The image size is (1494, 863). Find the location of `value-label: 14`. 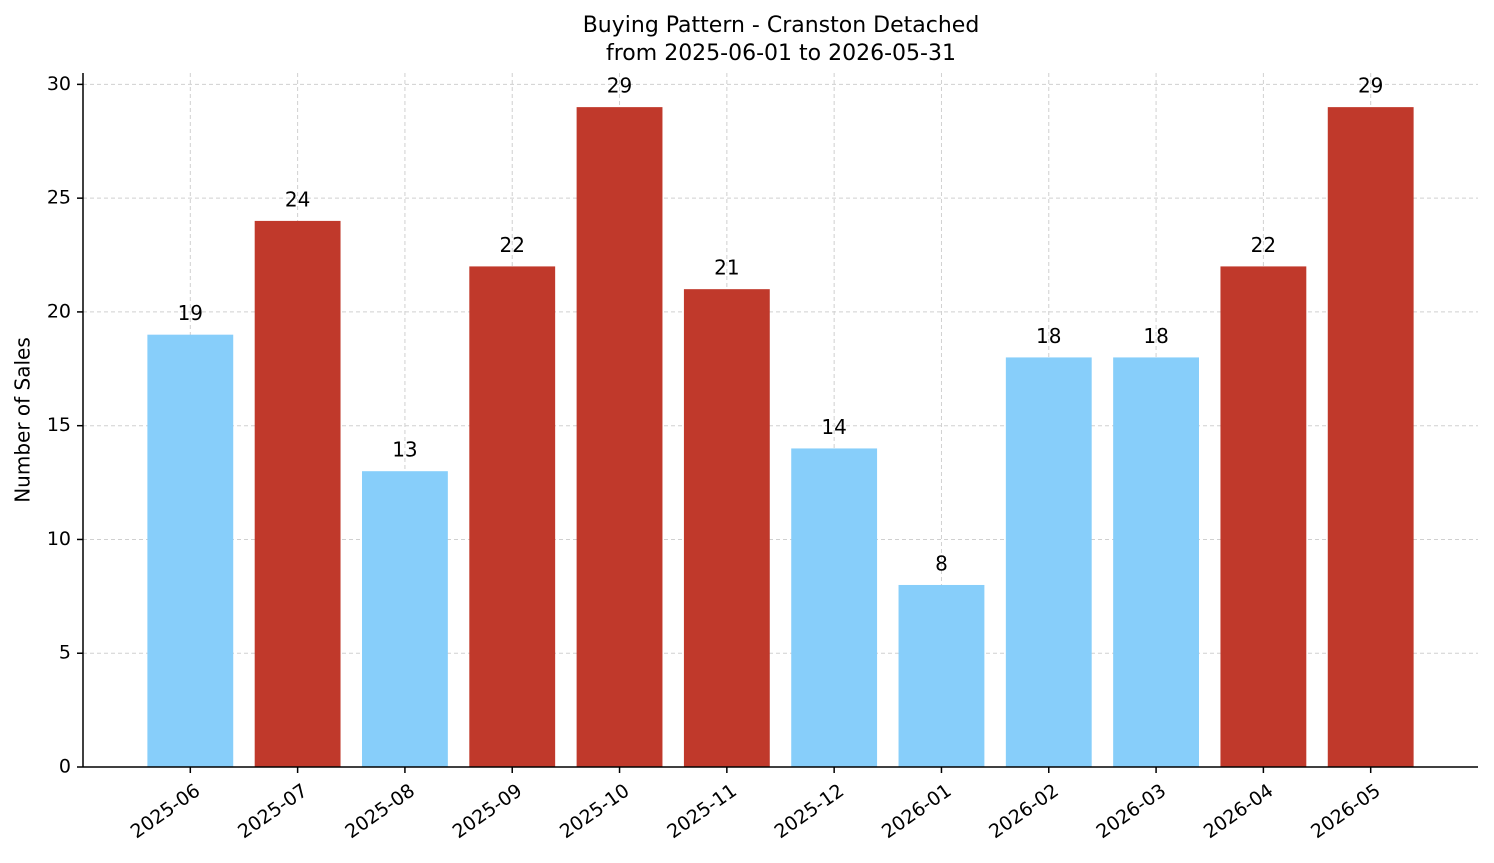

value-label: 14 is located at coordinates (833, 427).